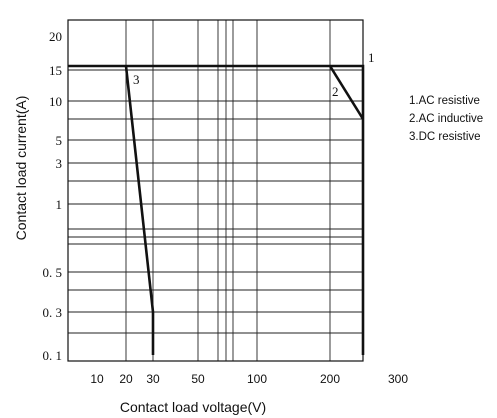 The width and height of the screenshot is (497, 418). What do you see at coordinates (55, 36) in the screenshot?
I see `y-tick-label: 20` at bounding box center [55, 36].